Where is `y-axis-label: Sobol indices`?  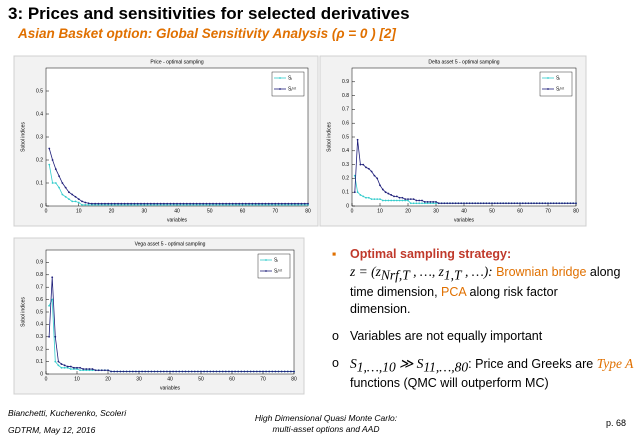
y-axis-label: Sobol indices is located at coordinates (23, 137).